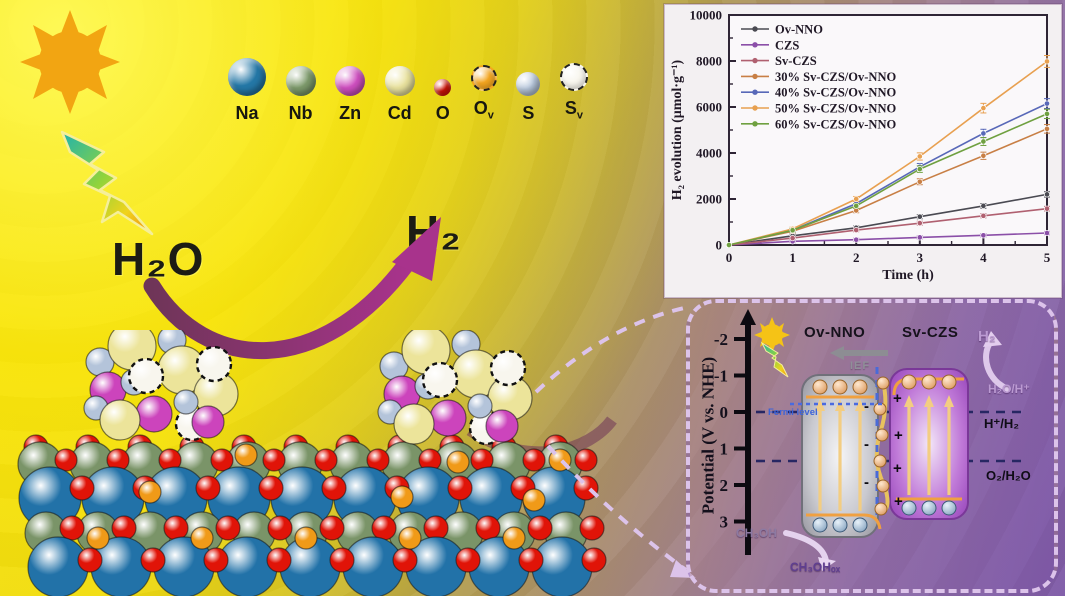  What do you see at coordinates (107, 183) in the screenshot?
I see `lightning-bolt-icon` at bounding box center [107, 183].